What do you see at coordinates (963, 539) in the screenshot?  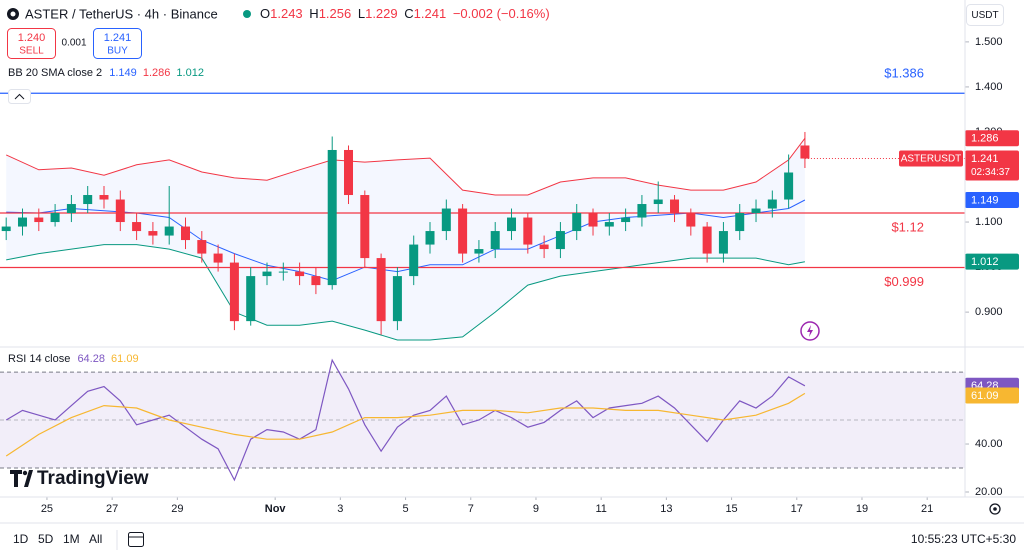 I see `clock: 10:55:23 UTC+5:30` at bounding box center [963, 539].